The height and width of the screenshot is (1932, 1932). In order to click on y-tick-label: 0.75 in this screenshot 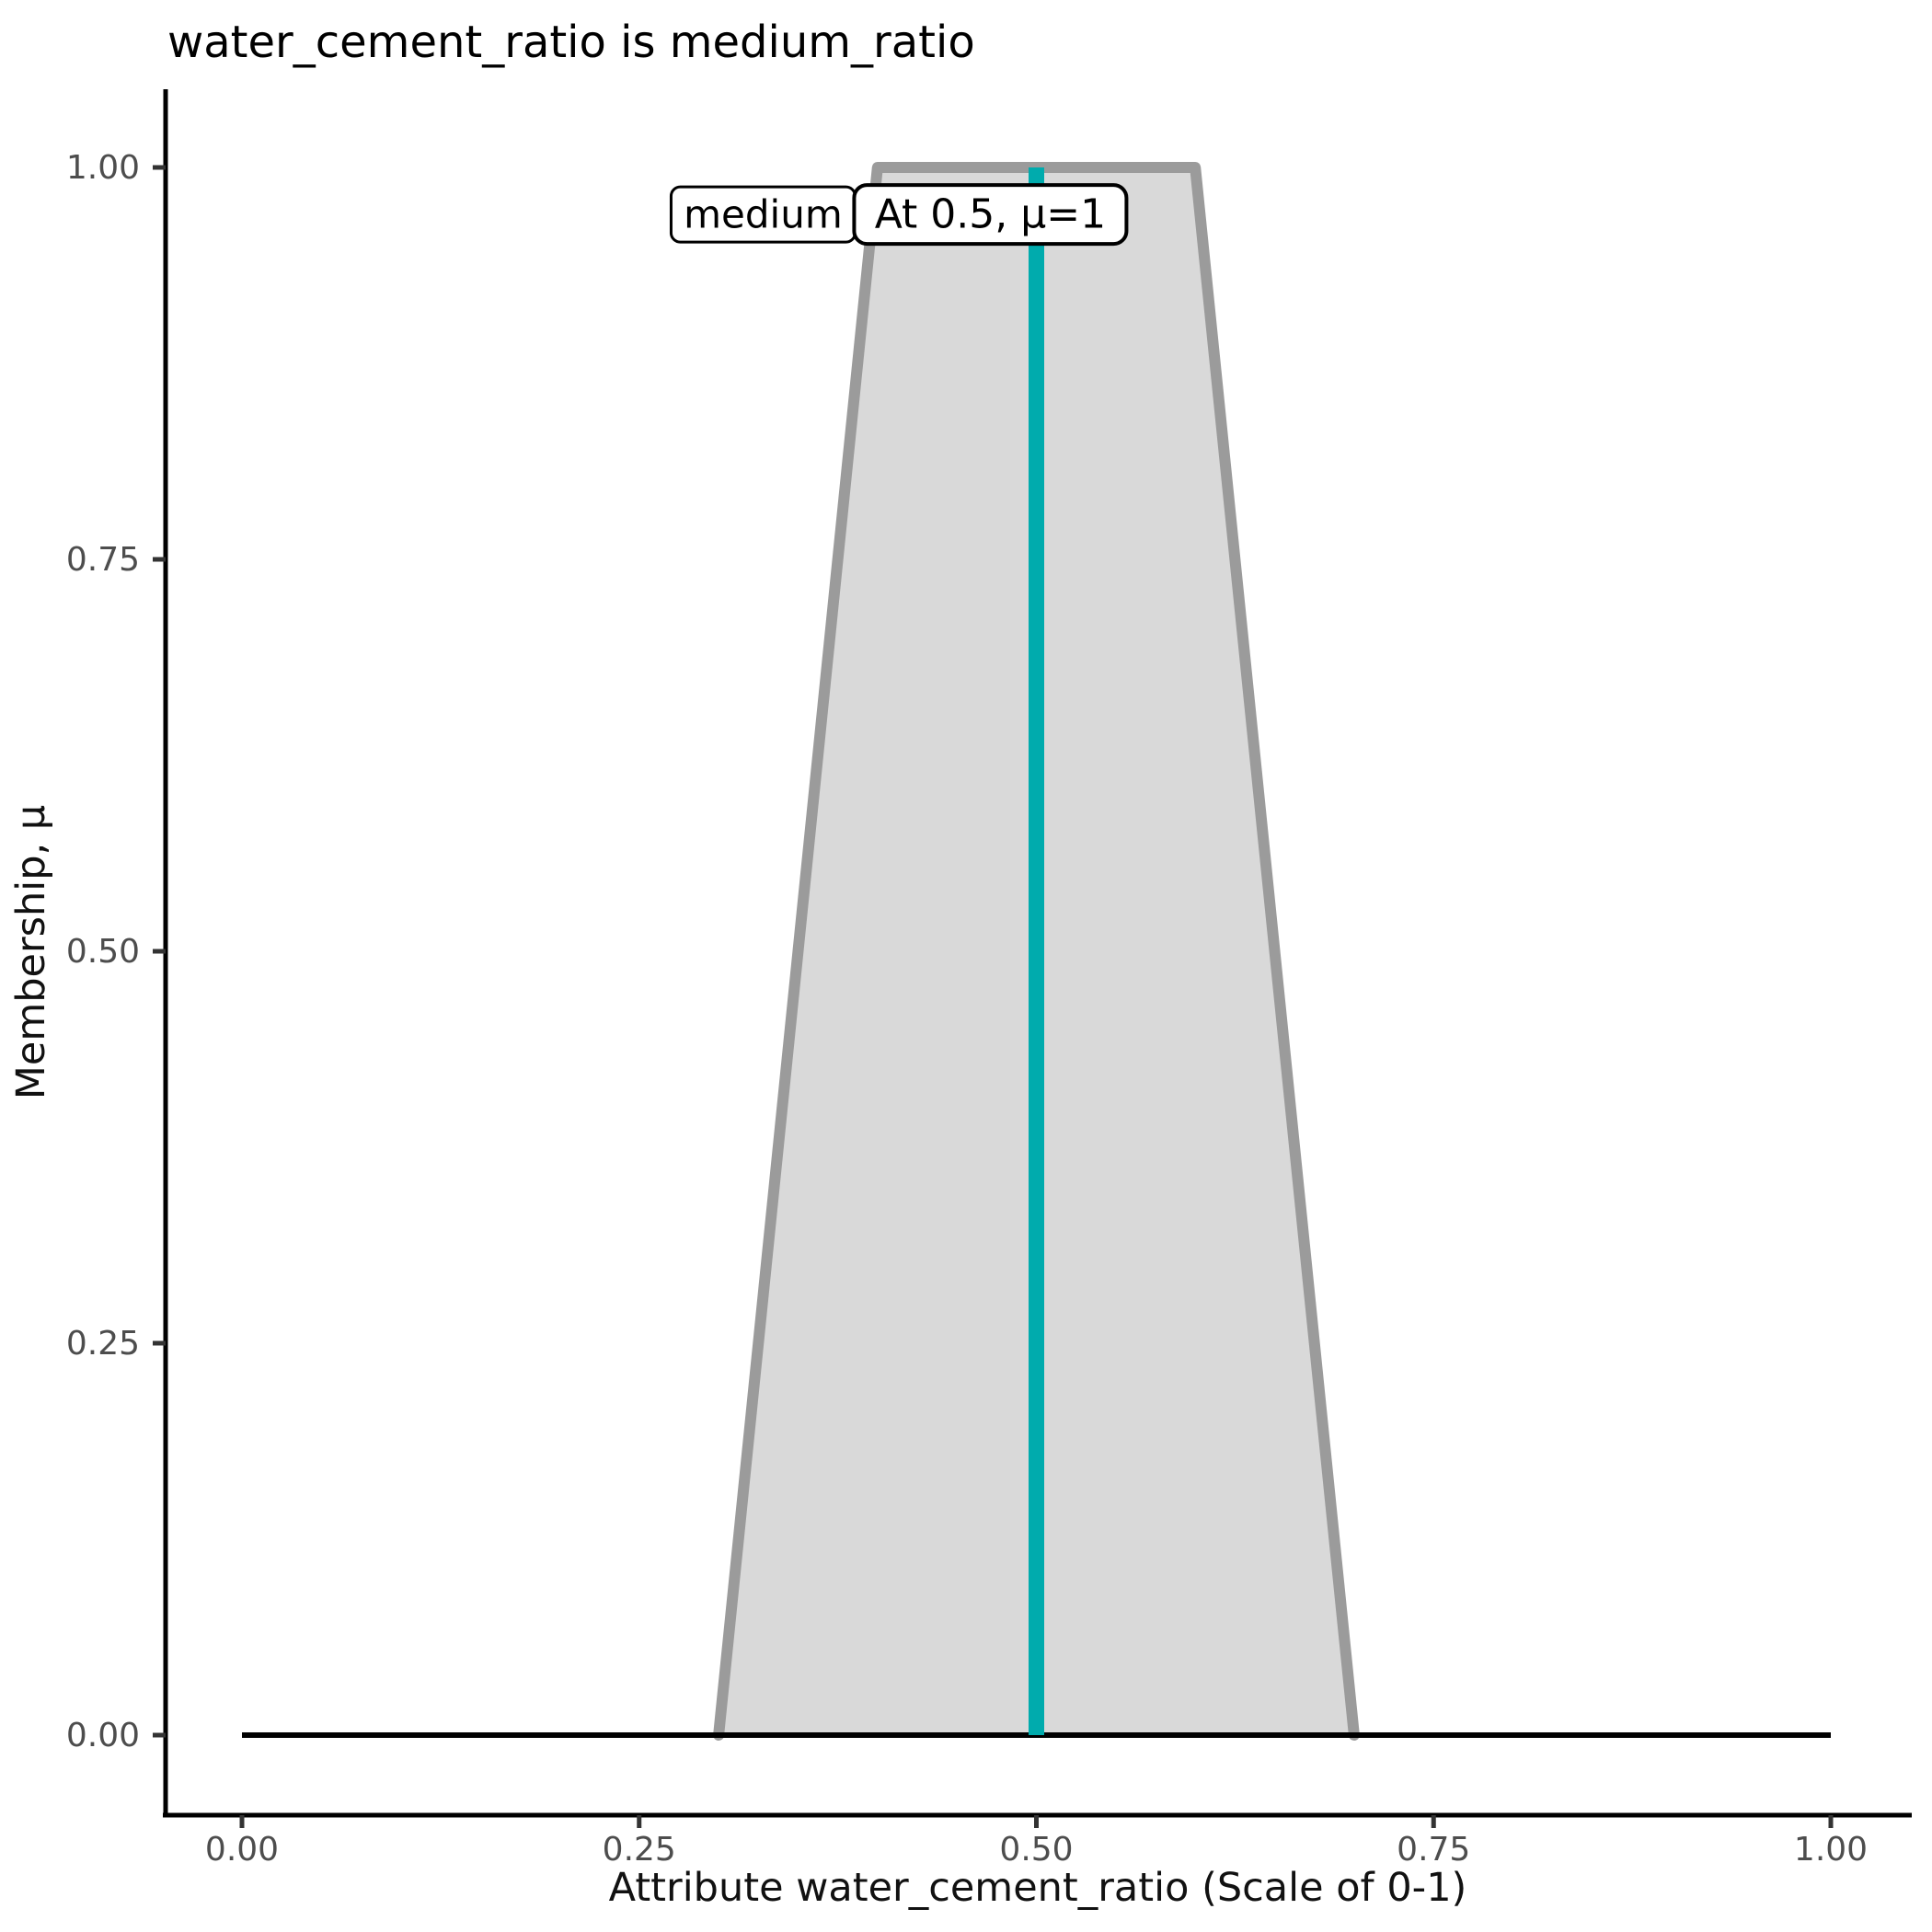, I will do `click(103, 560)`.